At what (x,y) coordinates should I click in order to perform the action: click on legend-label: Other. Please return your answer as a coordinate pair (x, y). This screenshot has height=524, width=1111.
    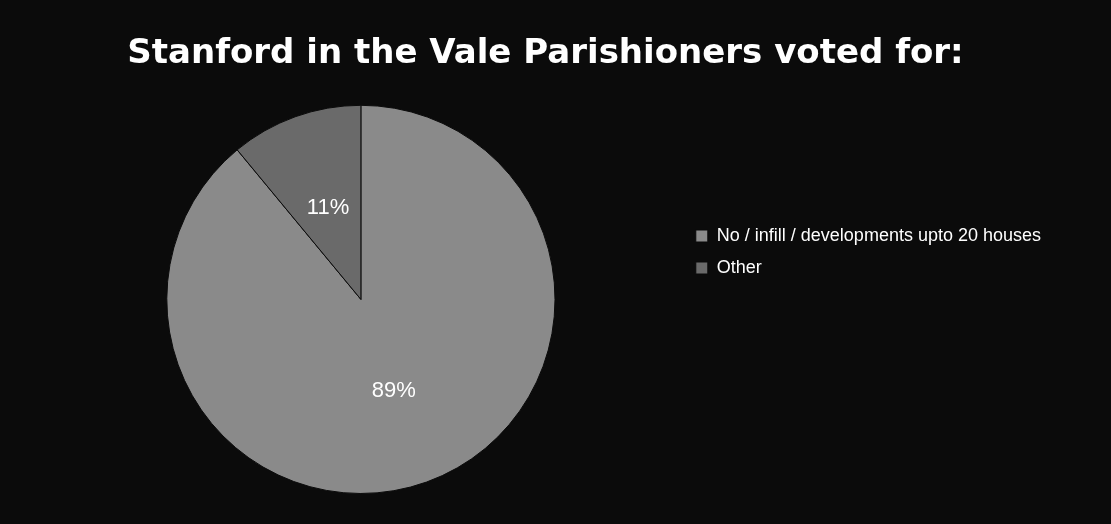
    Looking at the image, I should click on (739, 266).